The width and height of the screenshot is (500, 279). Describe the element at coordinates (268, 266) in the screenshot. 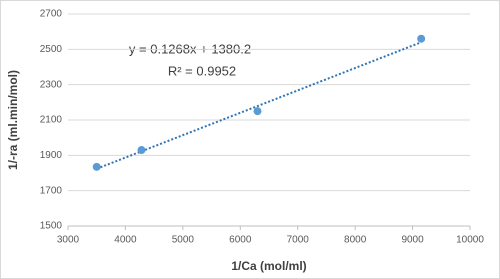

I see `x-axis-title: 1/Ca (mol/ml)` at that location.